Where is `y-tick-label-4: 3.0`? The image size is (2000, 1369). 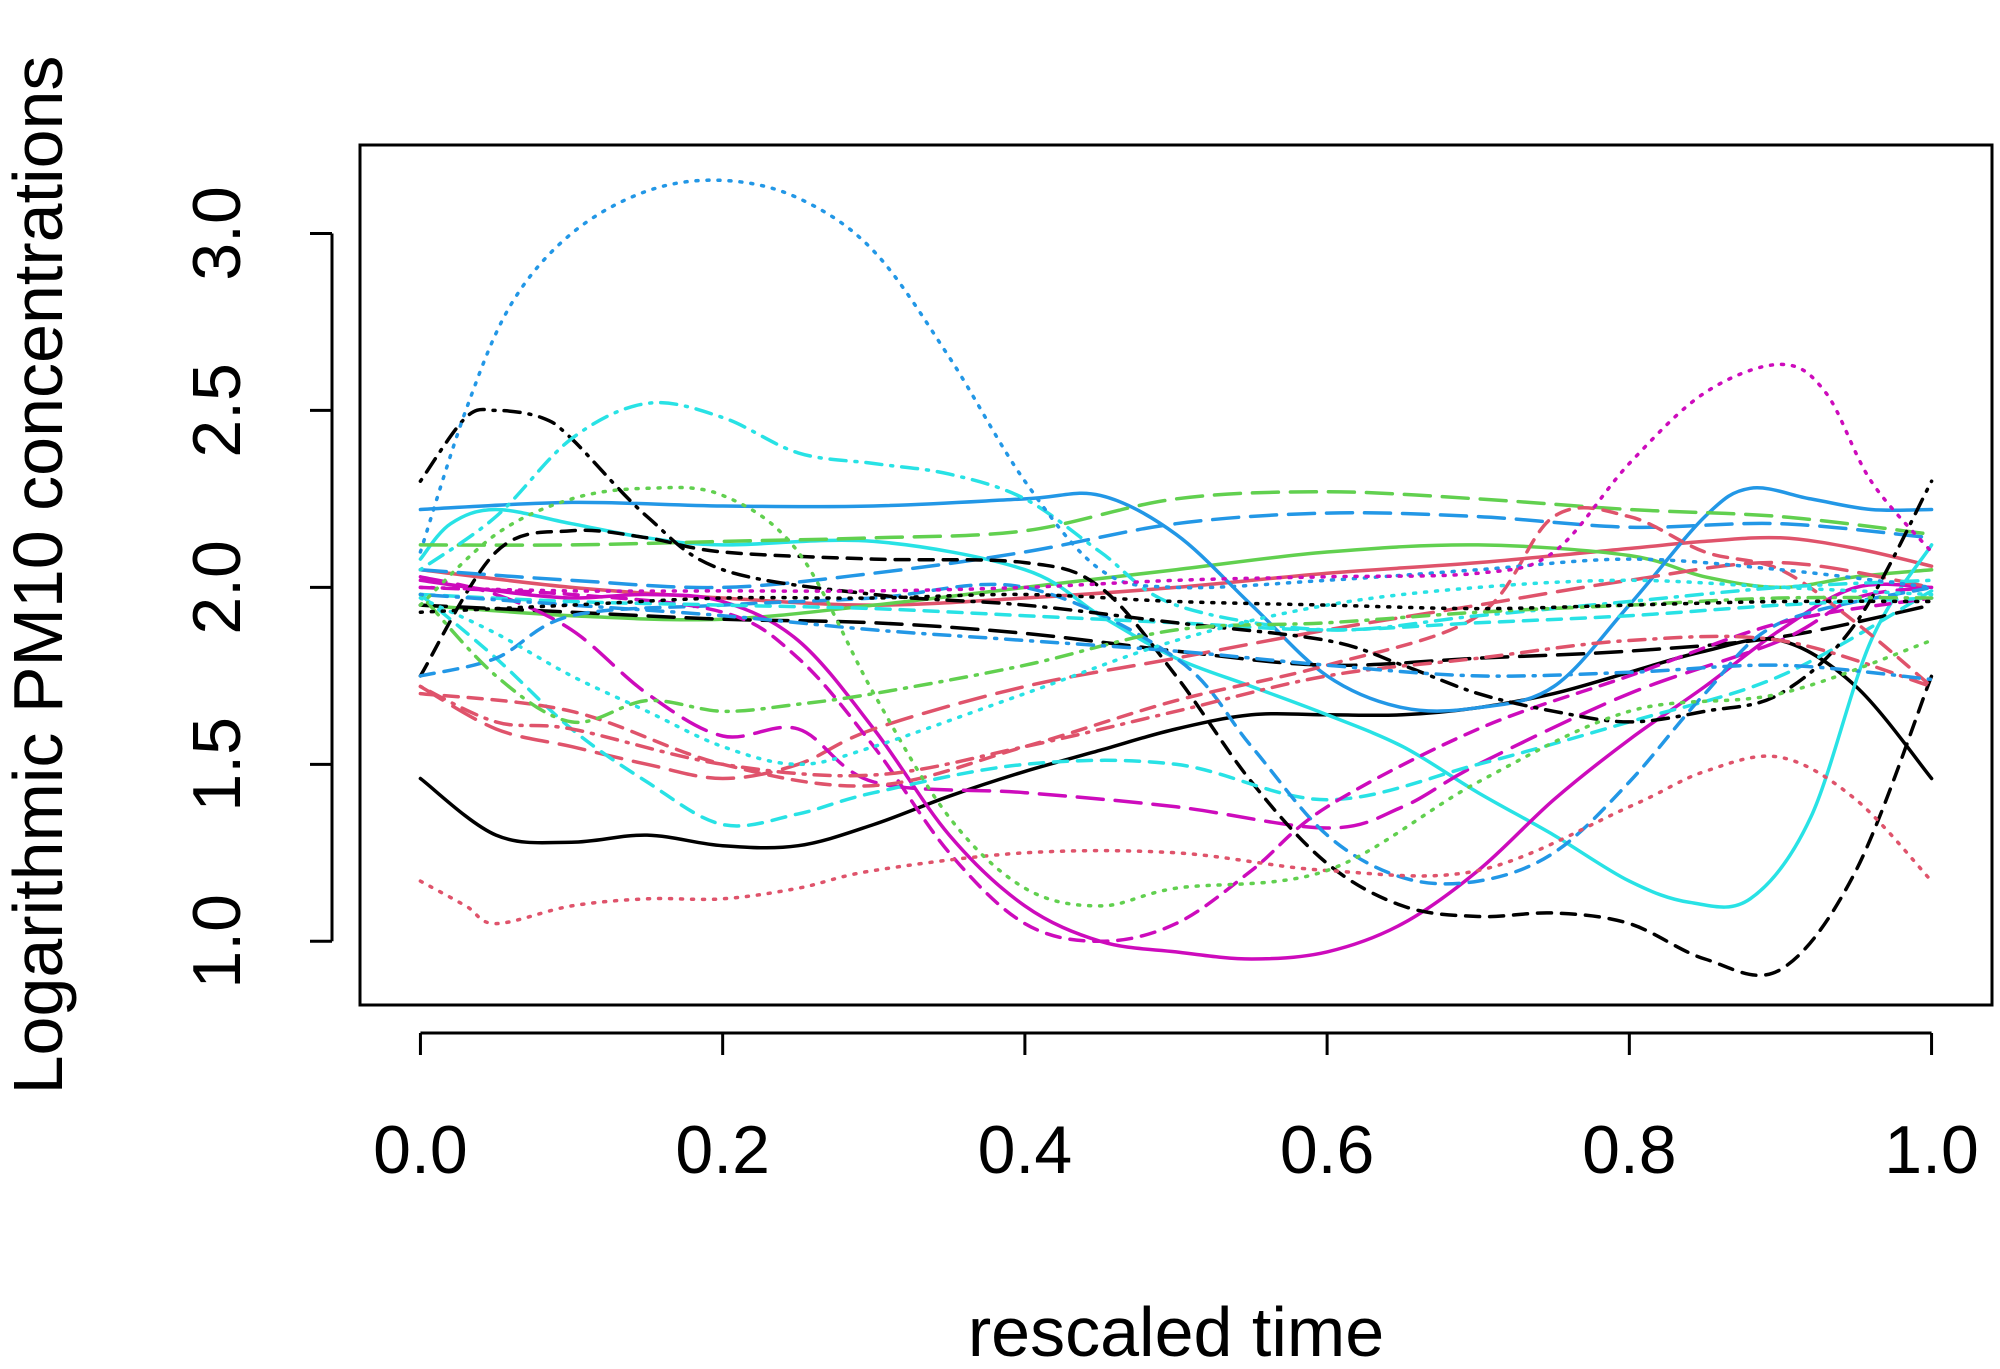 y-tick-label-4: 3.0 is located at coordinates (217, 233).